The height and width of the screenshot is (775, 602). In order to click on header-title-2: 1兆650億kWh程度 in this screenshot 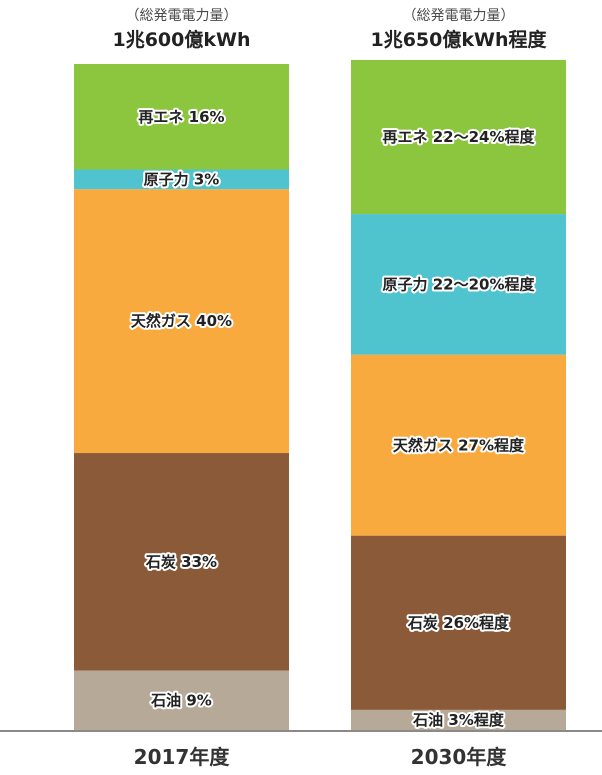, I will do `click(458, 39)`.